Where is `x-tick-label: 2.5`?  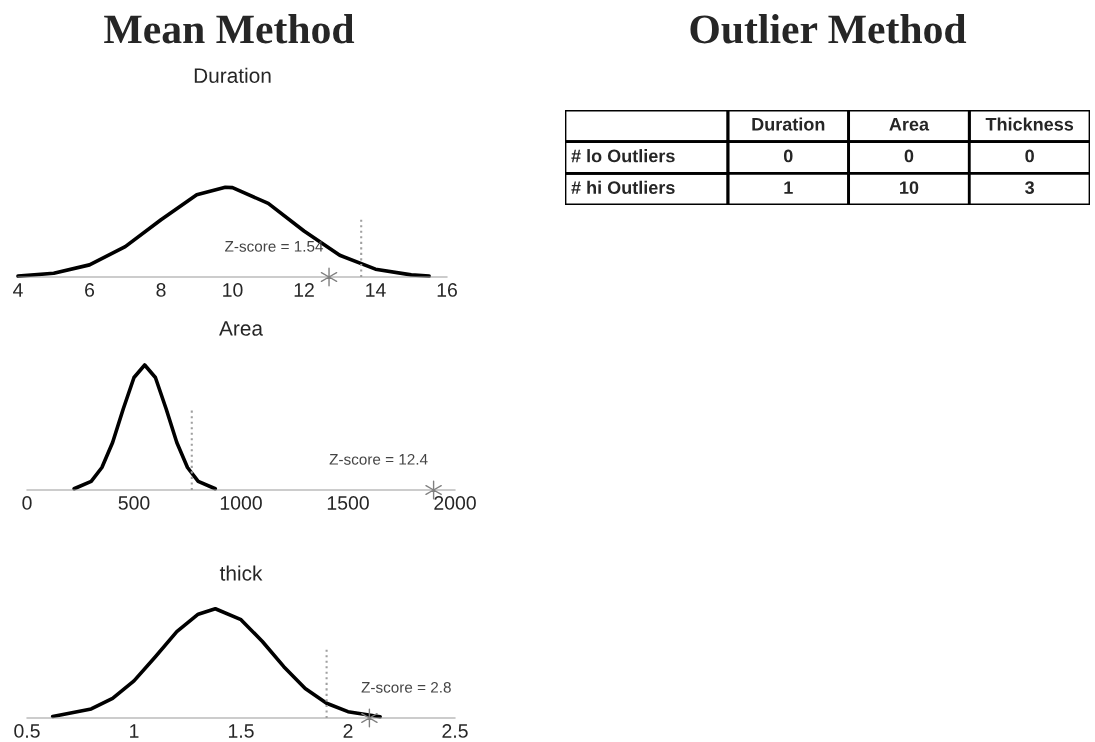
x-tick-label: 2.5 is located at coordinates (455, 731).